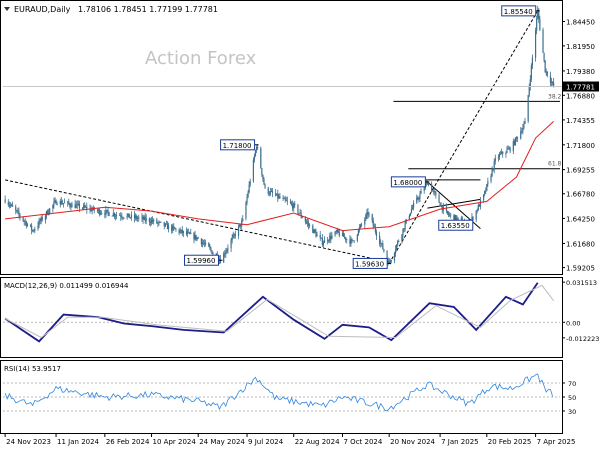 The image size is (600, 450). I want to click on time-tick-label: 20 Nov 2024, so click(412, 442).